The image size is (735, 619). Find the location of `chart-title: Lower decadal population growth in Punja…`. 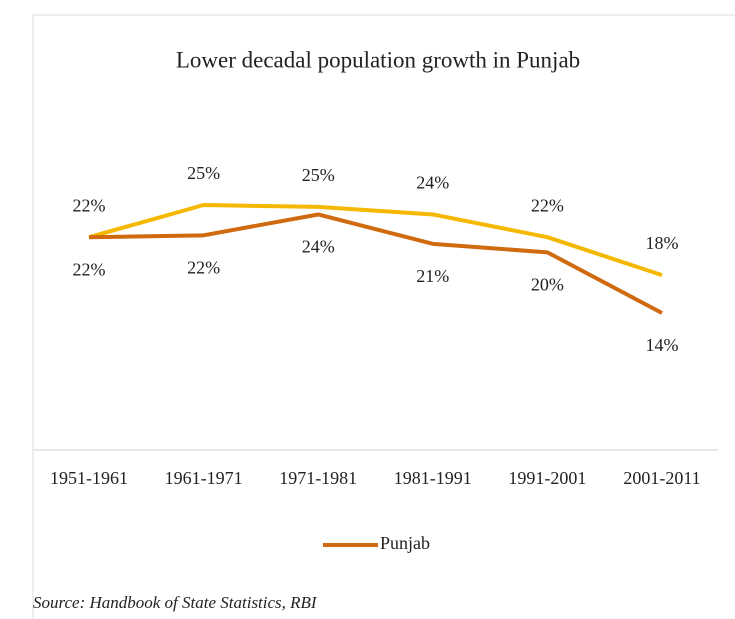

chart-title: Lower decadal population growth in Punja… is located at coordinates (378, 59).